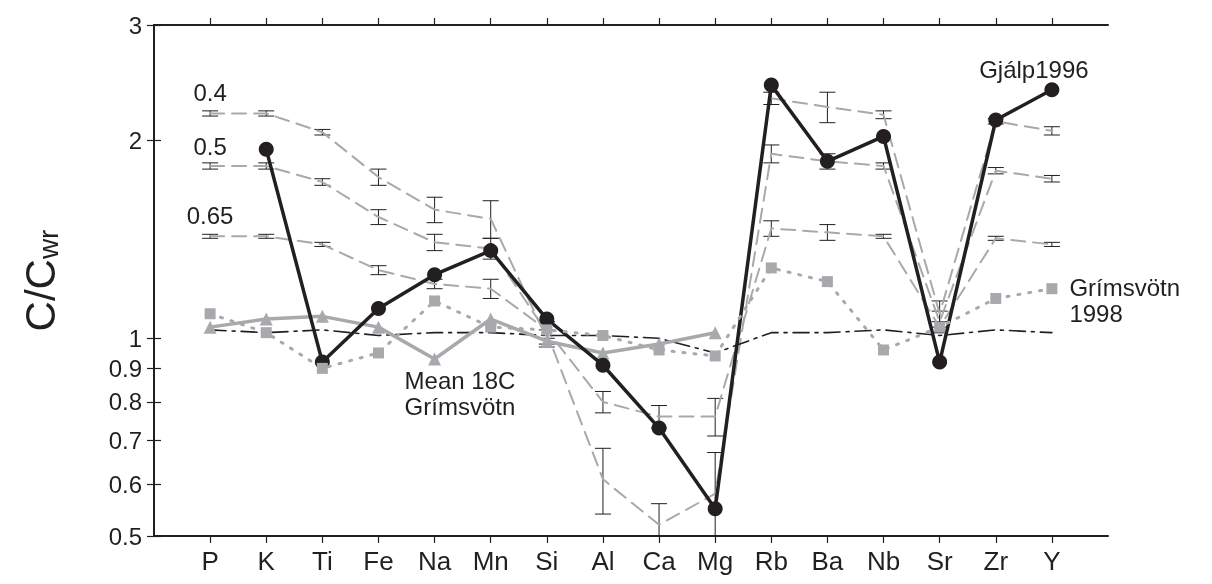 The width and height of the screenshot is (1212, 584). What do you see at coordinates (210, 215) in the screenshot?
I see `series-label: 0.65` at bounding box center [210, 215].